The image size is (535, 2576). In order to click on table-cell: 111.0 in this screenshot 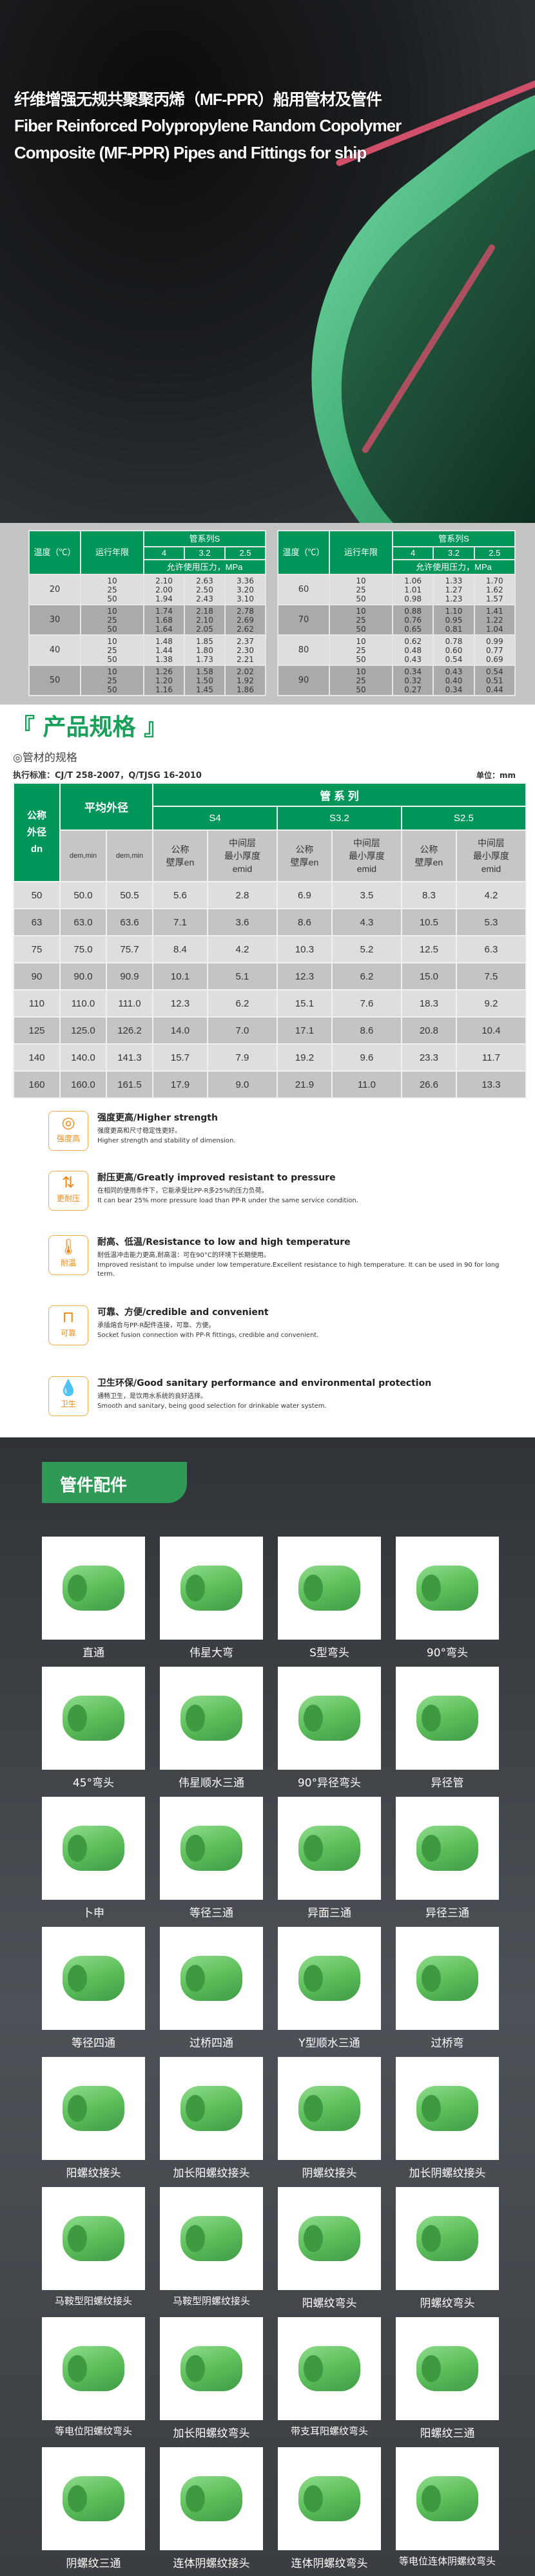, I will do `click(129, 1004)`.